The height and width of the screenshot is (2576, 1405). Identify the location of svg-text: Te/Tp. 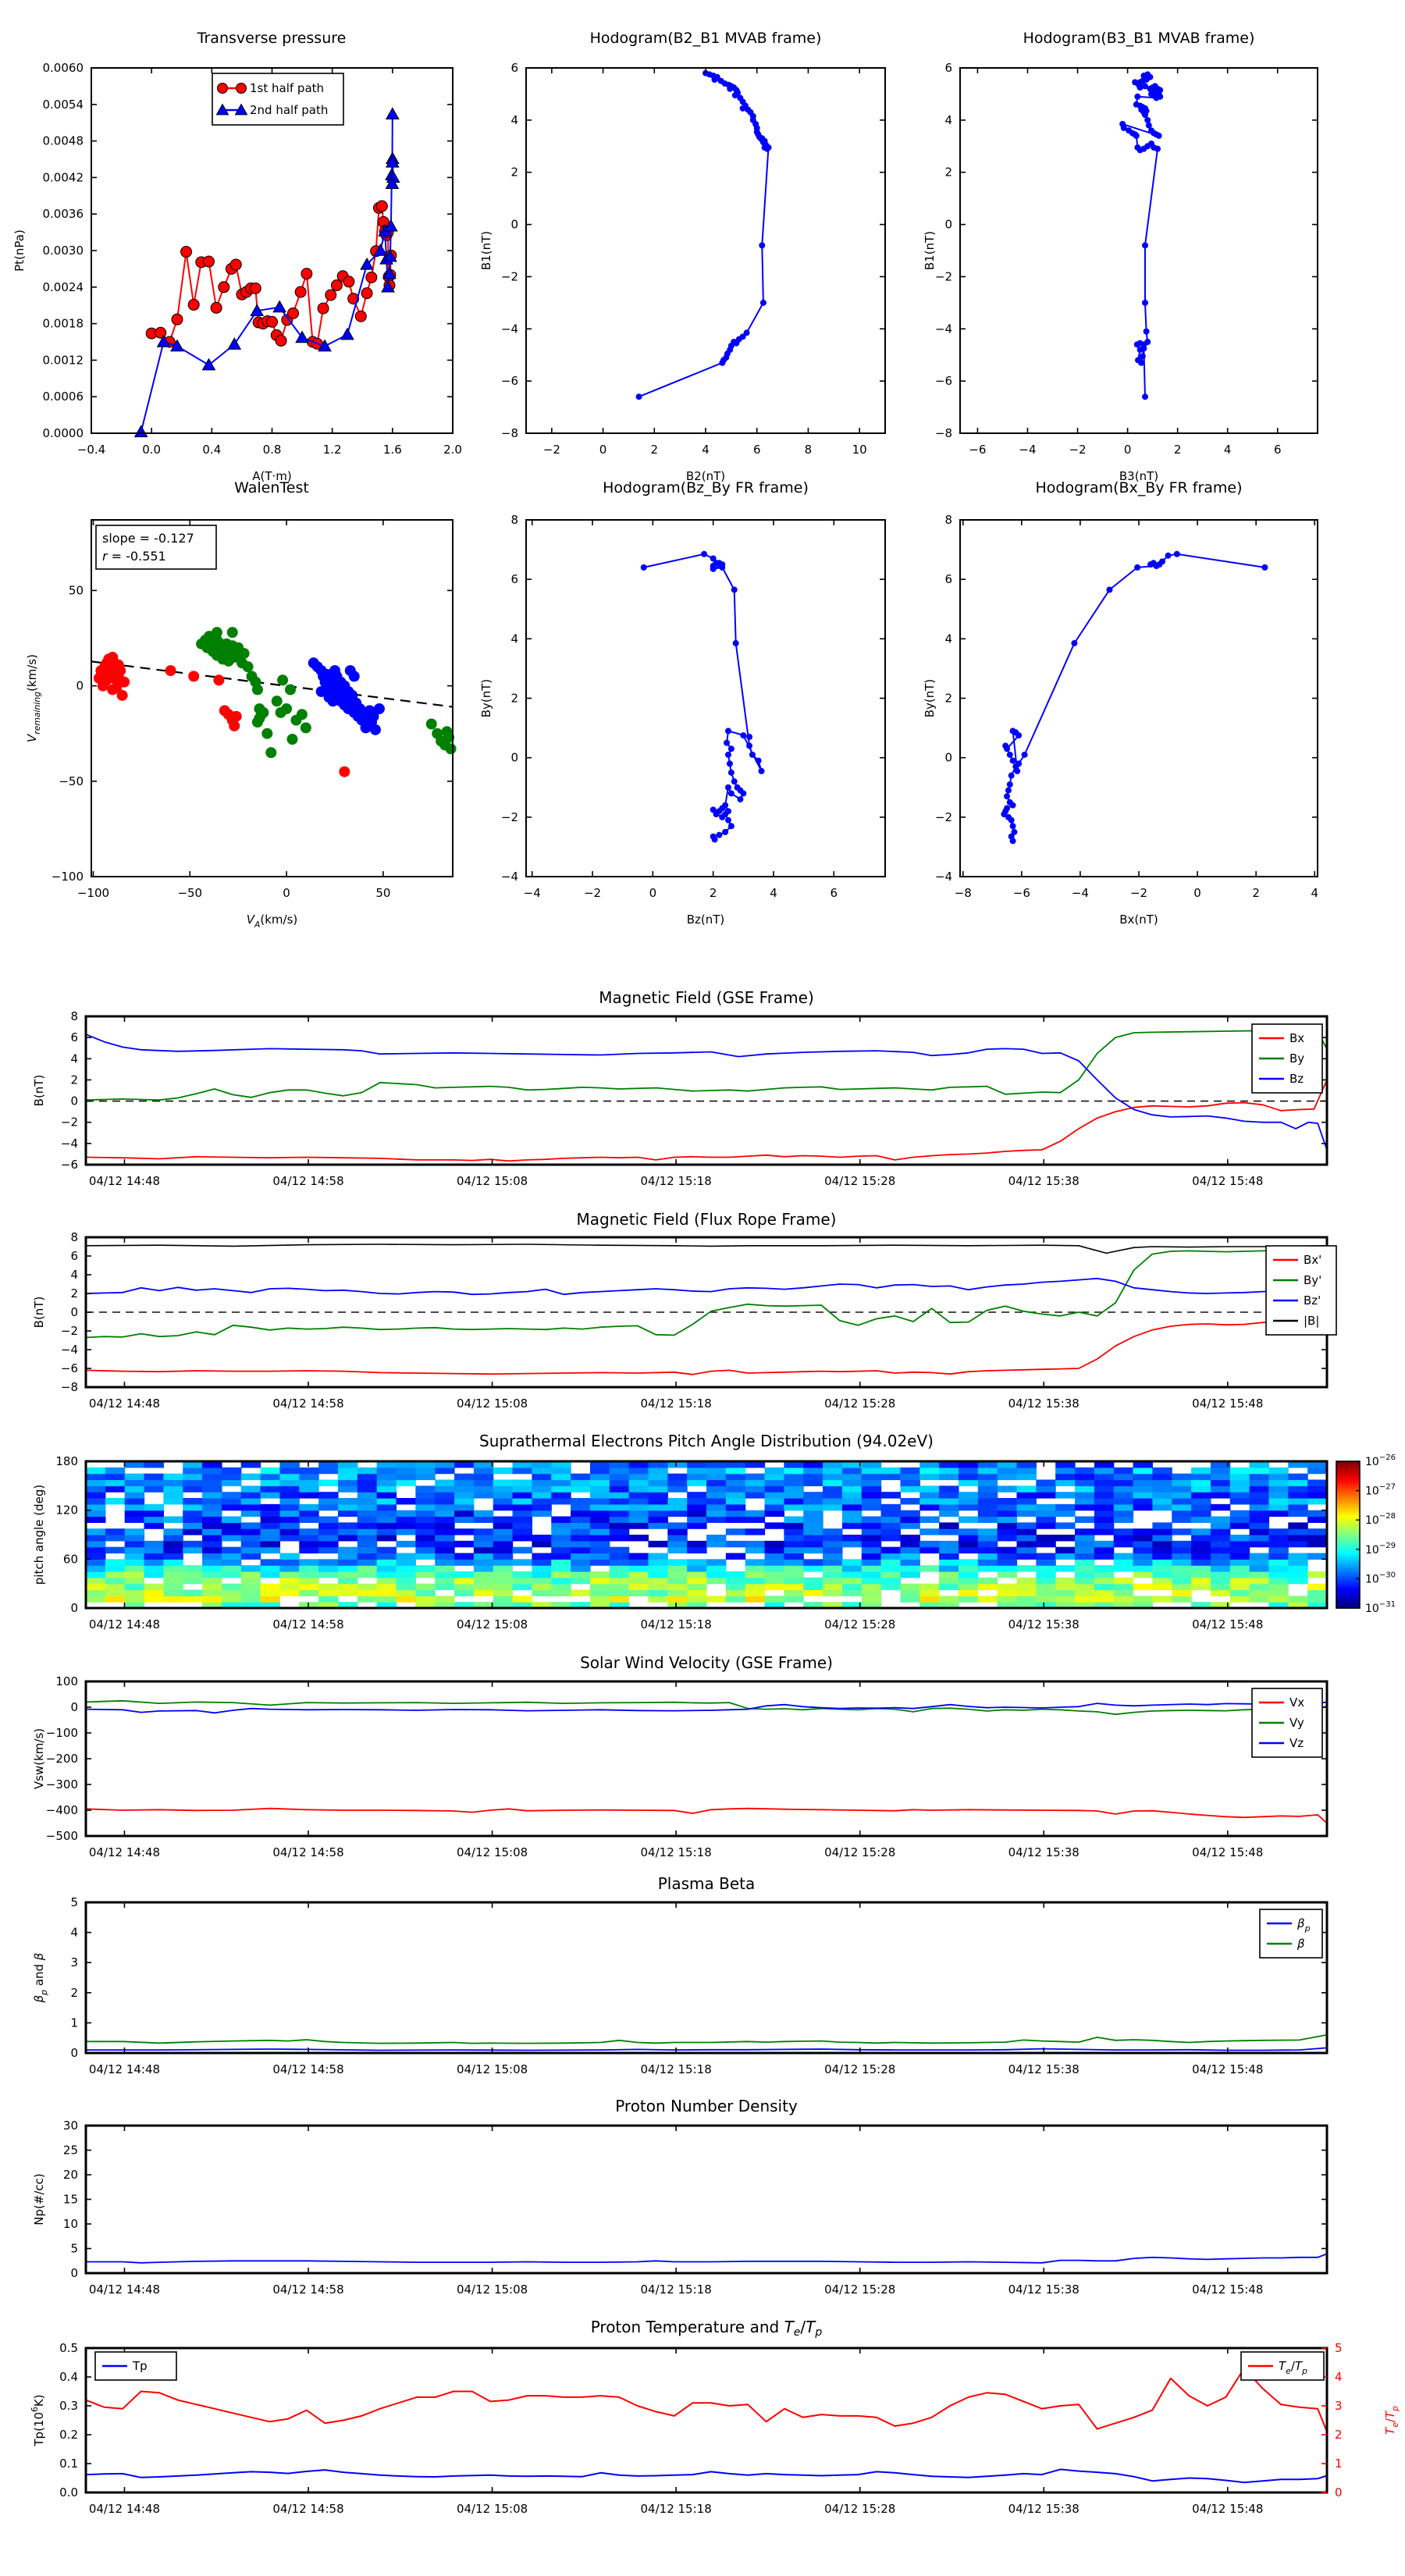
(1293, 2367).